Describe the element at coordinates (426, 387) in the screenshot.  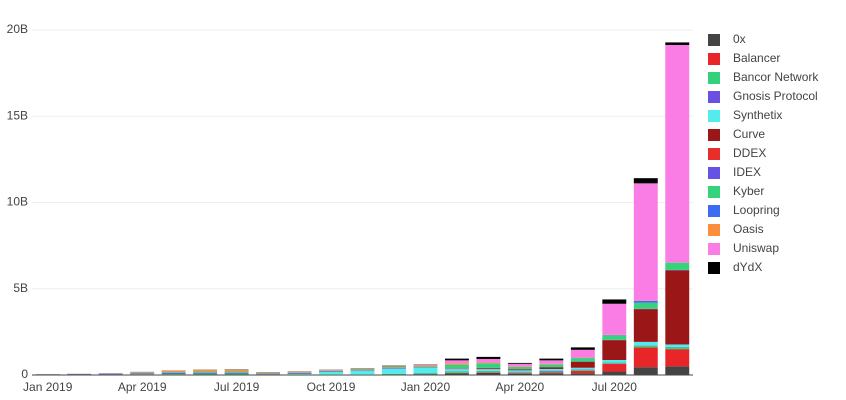
I see `x-tick-label: Jan 2020` at that location.